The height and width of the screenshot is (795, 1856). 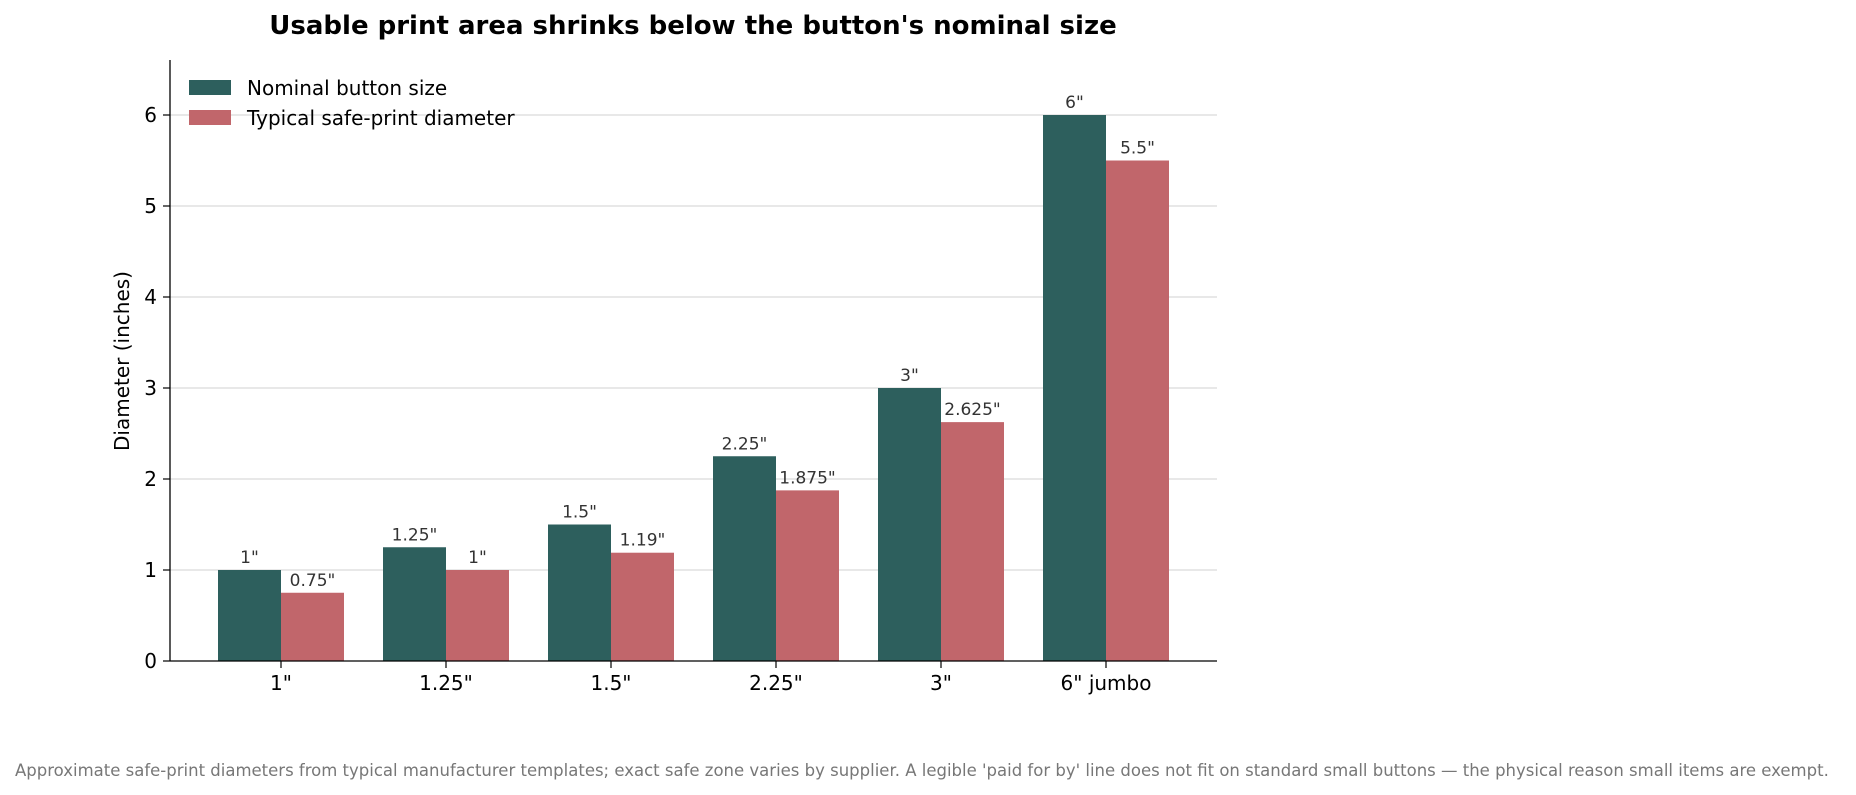 What do you see at coordinates (1106, 683) in the screenshot?
I see `x-tick-label: 6" jumbo` at bounding box center [1106, 683].